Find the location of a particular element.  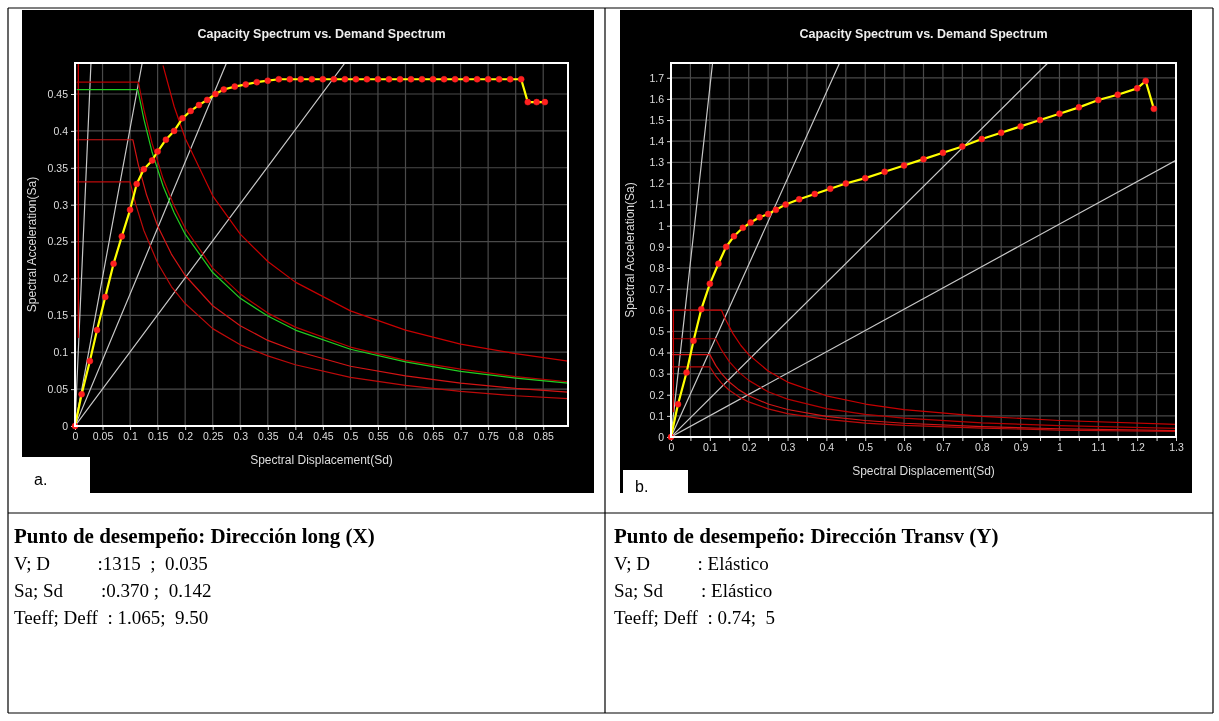

x-tick-label: 0.65 is located at coordinates (433, 436).